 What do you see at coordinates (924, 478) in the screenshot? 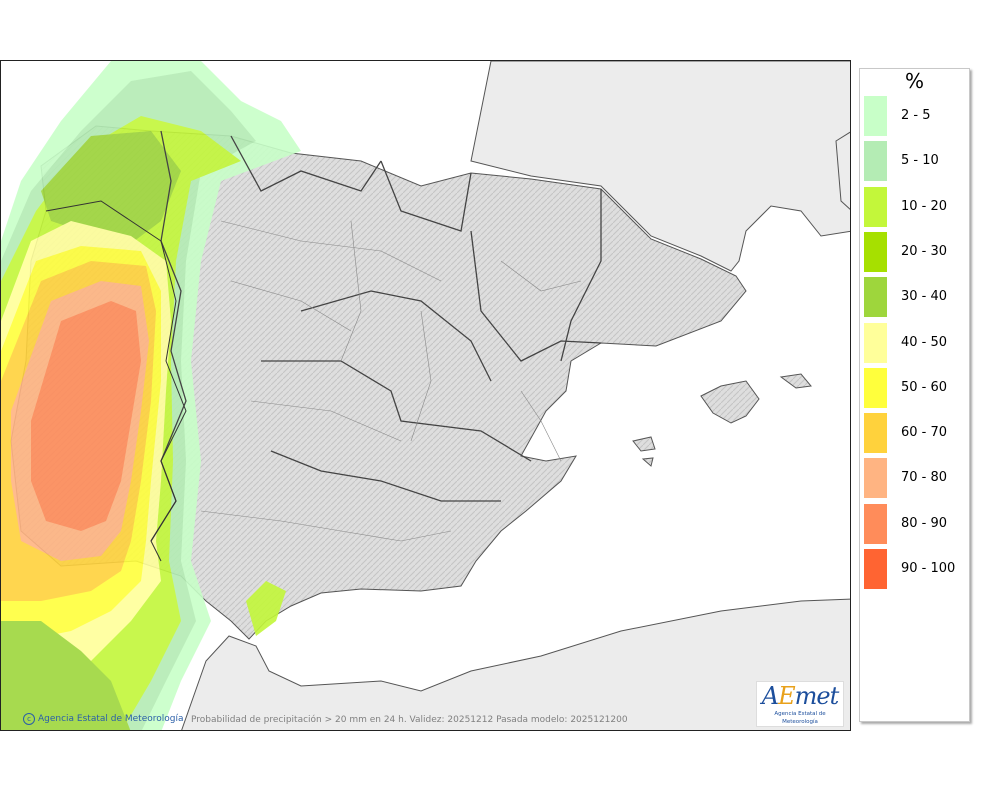
I see `legend-label: 70 - 80` at bounding box center [924, 478].